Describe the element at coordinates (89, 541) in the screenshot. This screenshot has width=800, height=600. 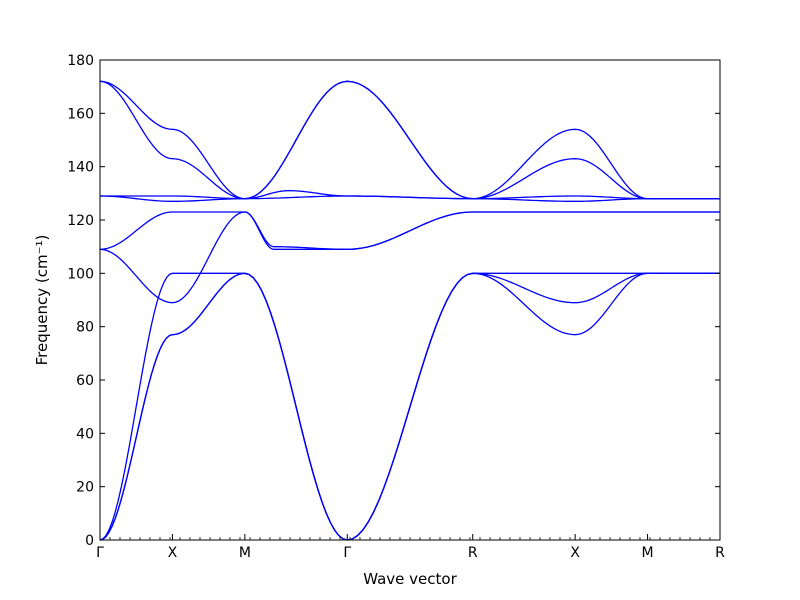
I see `y-tick-label: 0` at that location.